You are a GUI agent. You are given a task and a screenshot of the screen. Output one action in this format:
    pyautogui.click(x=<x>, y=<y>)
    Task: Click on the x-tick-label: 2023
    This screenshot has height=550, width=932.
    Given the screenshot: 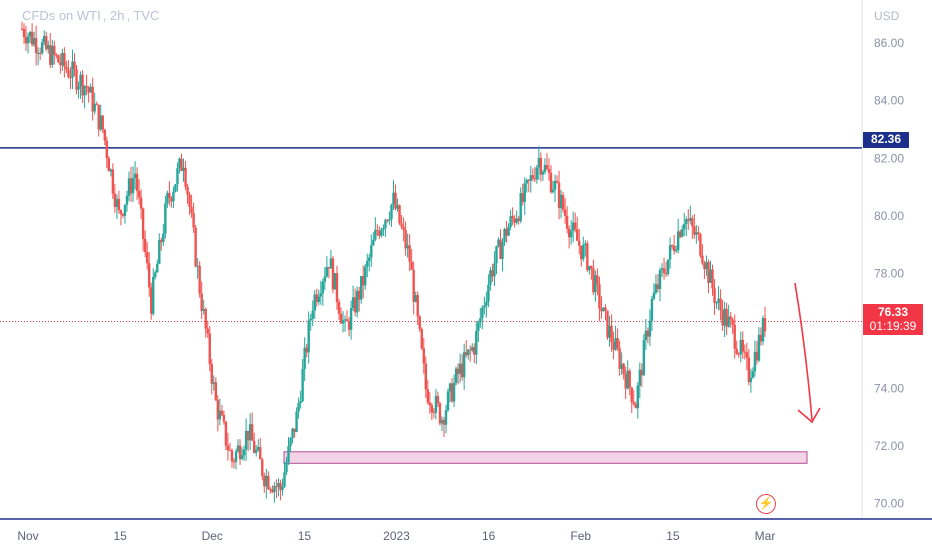 What is the action you would take?
    pyautogui.click(x=396, y=536)
    